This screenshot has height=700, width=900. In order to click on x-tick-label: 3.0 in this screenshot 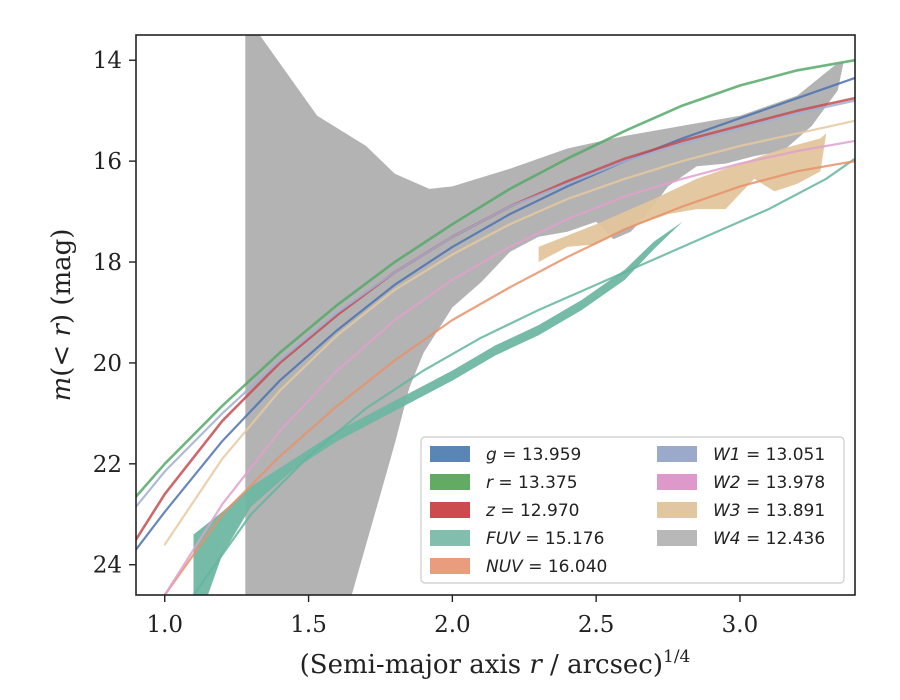, I will do `click(740, 625)`.